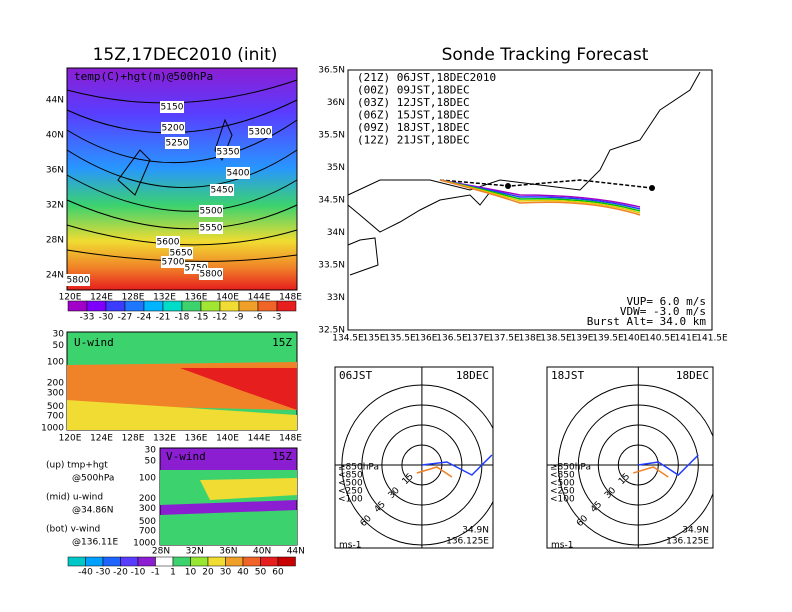 This screenshot has height=612, width=792. Describe the element at coordinates (452, 339) in the screenshot. I see `x-tick-label: 136.5E` at that location.